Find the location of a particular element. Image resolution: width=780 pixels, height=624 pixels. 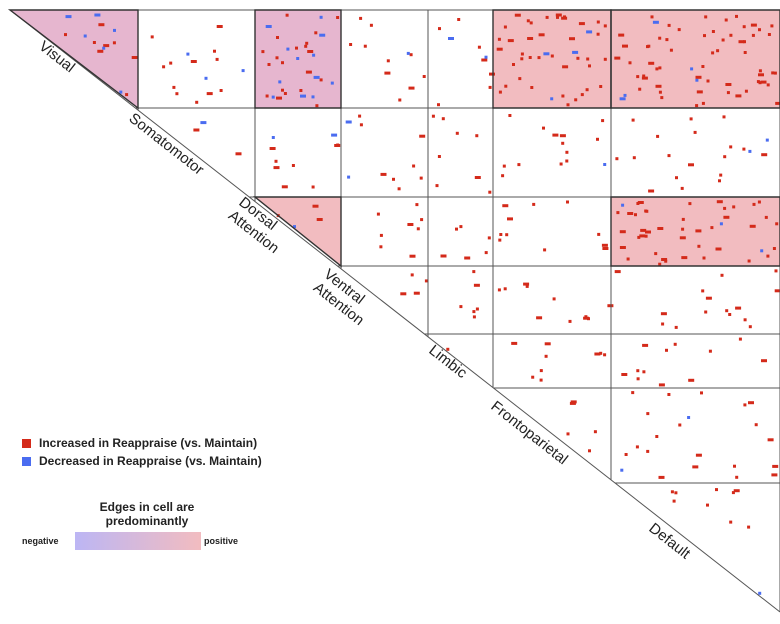

gradient-legend-title: Edges in cell are predominantly is located at coordinates (147, 514).